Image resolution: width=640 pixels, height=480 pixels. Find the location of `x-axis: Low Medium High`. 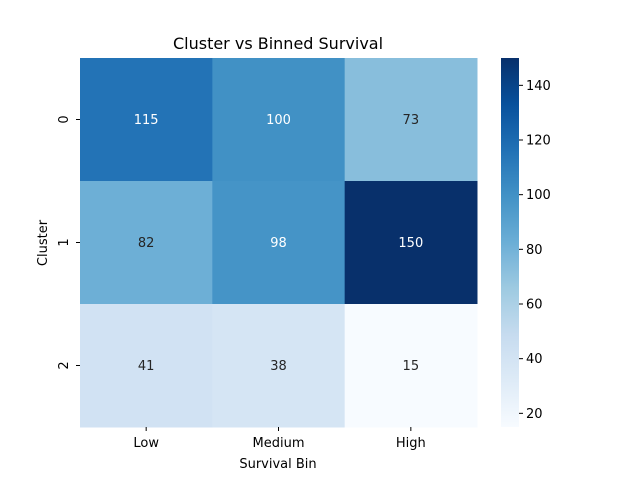

x-axis: Low Medium High is located at coordinates (279, 439).